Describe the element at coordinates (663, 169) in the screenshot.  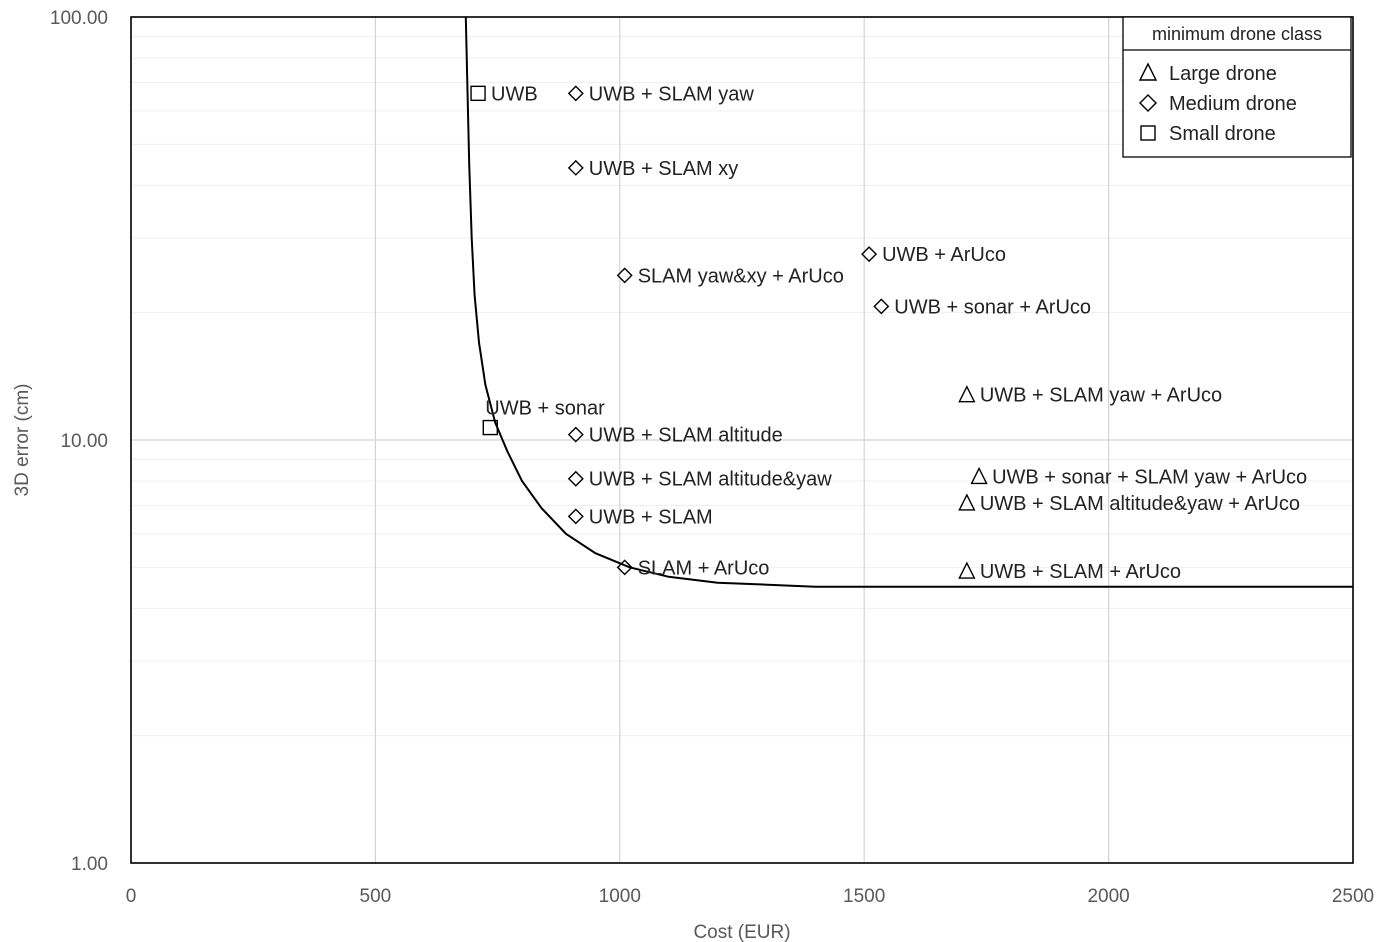
I see `point-label: UWB + SLAM xy` at that location.